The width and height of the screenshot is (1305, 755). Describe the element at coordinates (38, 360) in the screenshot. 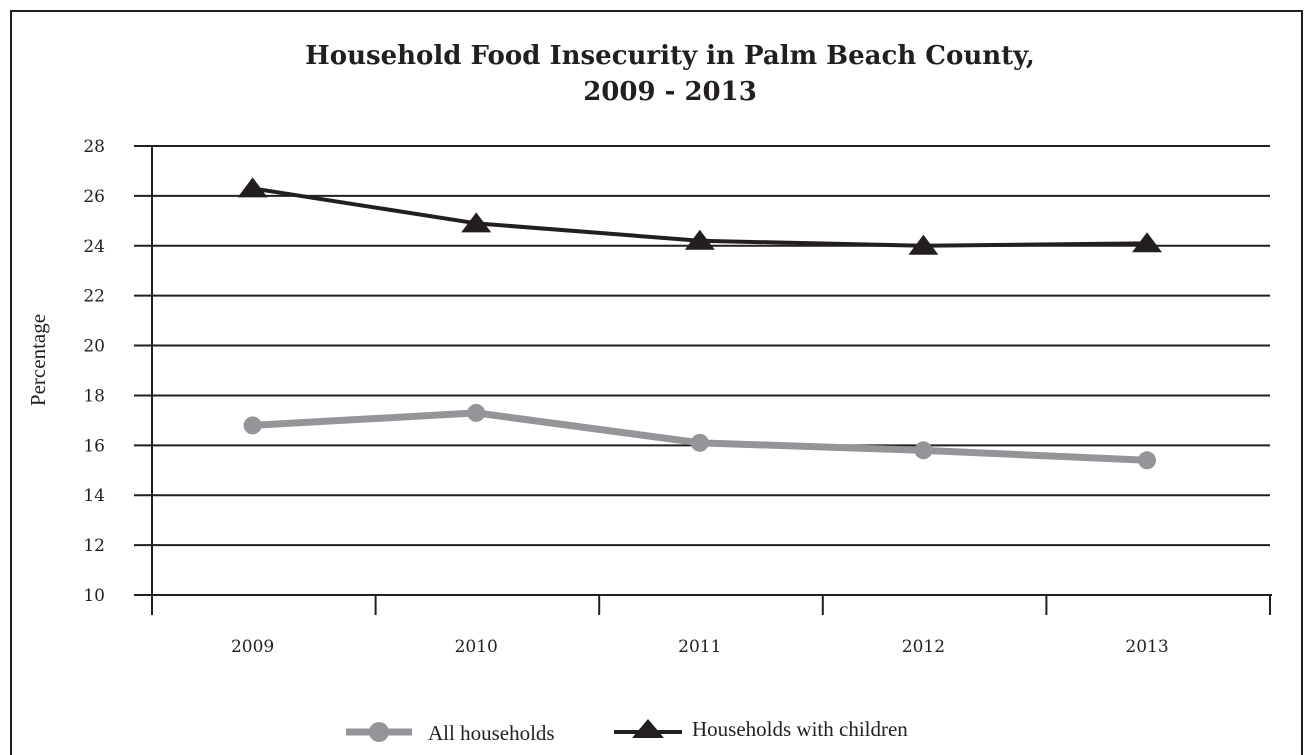

I see `y-axis-title: Percentage` at that location.